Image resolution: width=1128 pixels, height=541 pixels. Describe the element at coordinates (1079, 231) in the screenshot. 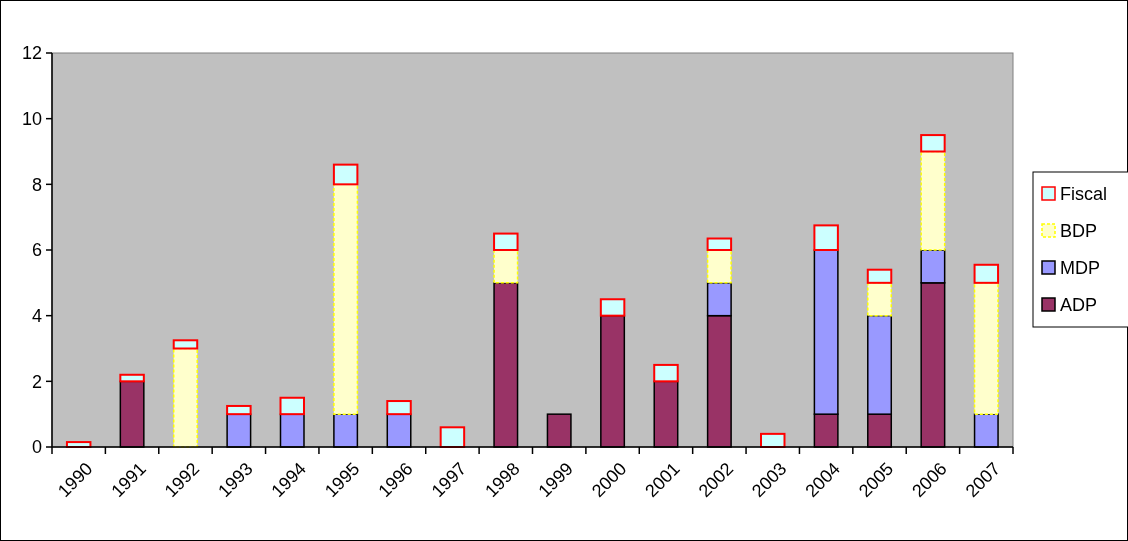

I see `legend-label: BDP` at that location.